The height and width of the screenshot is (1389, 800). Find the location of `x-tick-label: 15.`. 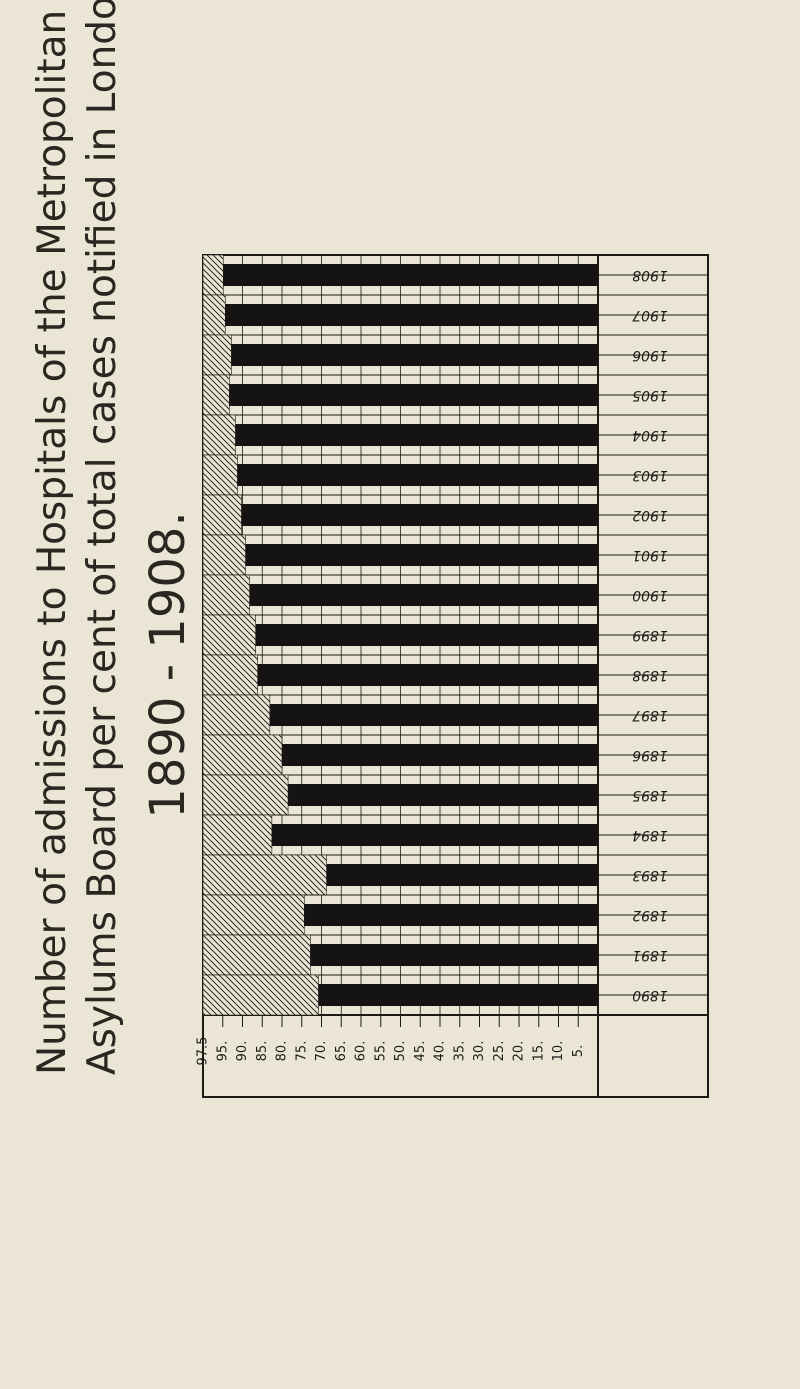

x-tick-label: 15. is located at coordinates (538, 1051).